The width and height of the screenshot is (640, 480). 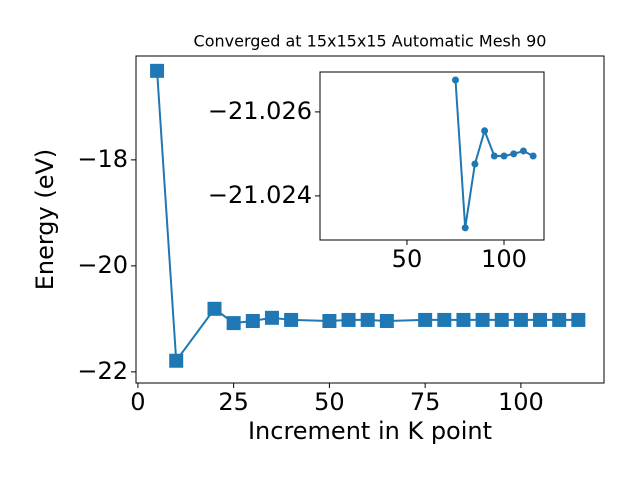 I want to click on y-tick-label: −21.026, so click(x=260, y=111).